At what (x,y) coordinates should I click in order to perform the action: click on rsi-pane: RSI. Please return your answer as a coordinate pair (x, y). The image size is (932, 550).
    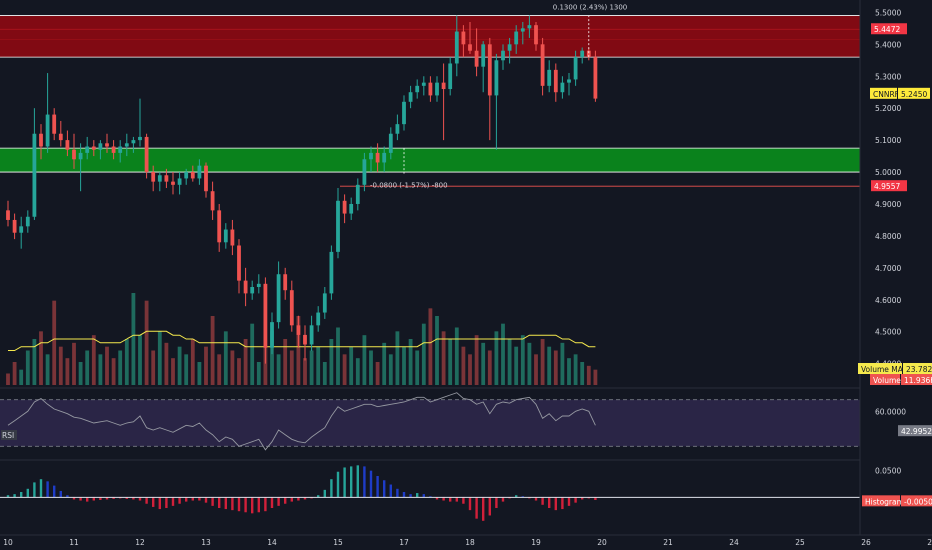
    Looking at the image, I should click on (430, 419).